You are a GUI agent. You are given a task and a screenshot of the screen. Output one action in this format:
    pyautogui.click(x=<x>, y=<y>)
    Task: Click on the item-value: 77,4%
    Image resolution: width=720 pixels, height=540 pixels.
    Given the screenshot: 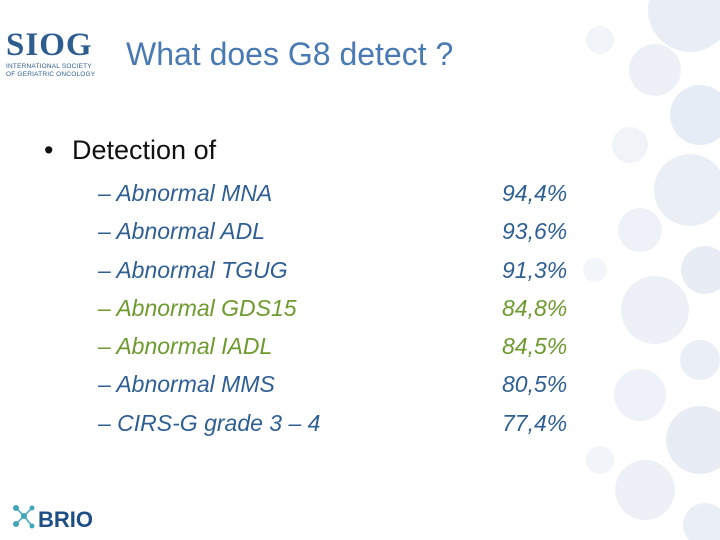 What is the action you would take?
    pyautogui.click(x=535, y=422)
    